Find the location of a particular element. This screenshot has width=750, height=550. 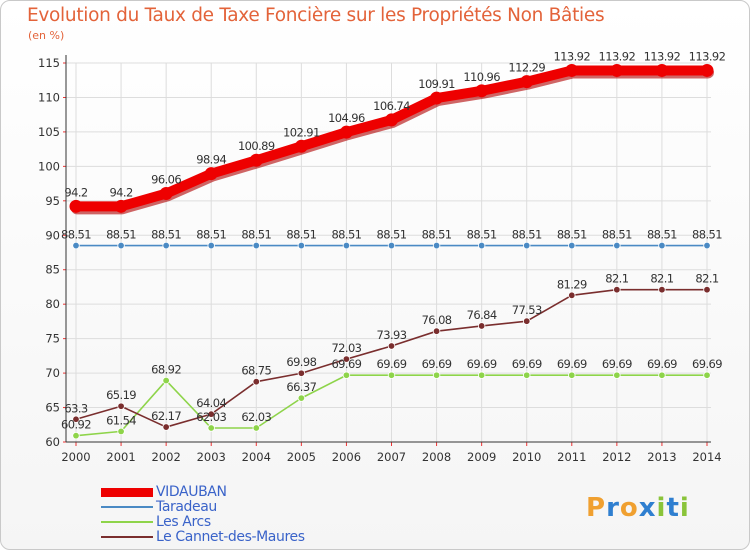

x-tick-label: 2002 is located at coordinates (166, 457).